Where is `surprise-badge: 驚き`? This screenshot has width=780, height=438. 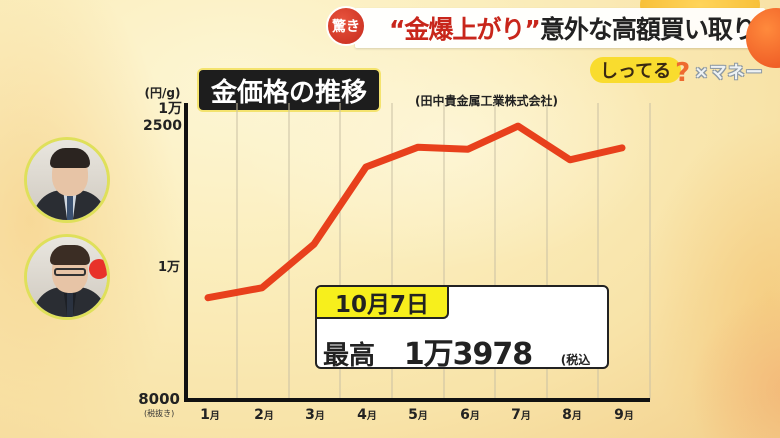
surprise-badge: 驚き is located at coordinates (346, 26).